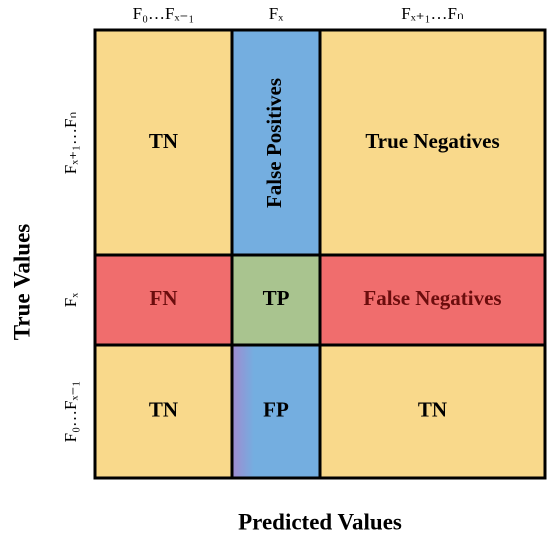  Describe the element at coordinates (276, 13) in the screenshot. I see `column-header: Fₓ` at that location.